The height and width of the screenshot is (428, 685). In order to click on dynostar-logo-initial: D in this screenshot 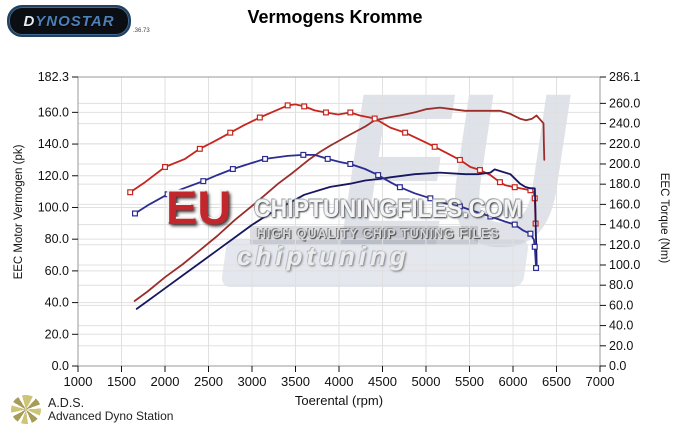, I will do `click(29, 21)`.